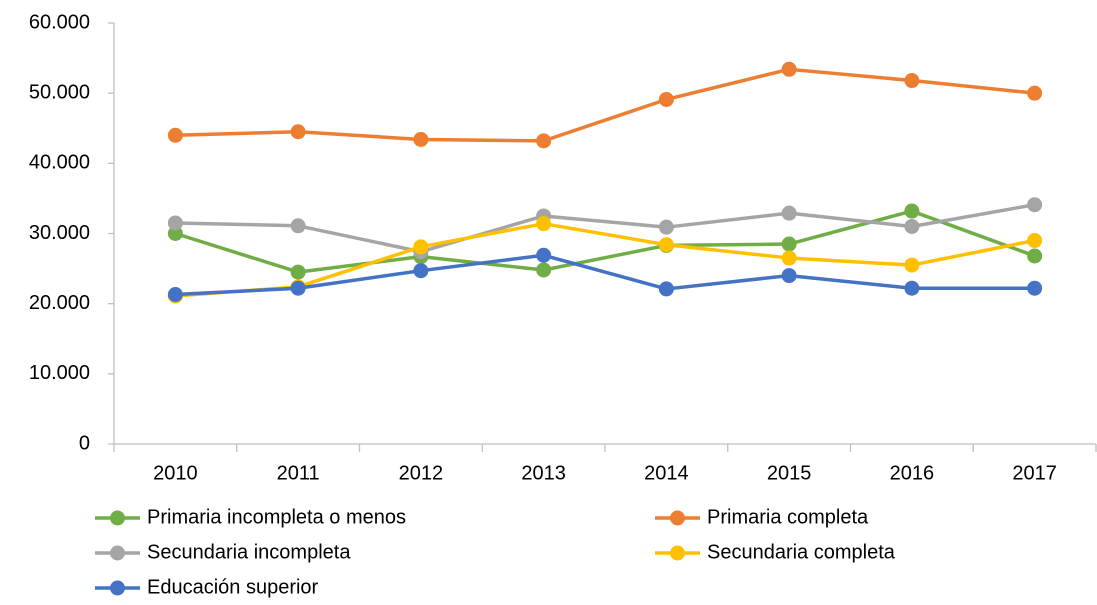  What do you see at coordinates (59, 303) in the screenshot?
I see `y-tick-label: 20.000` at bounding box center [59, 303].